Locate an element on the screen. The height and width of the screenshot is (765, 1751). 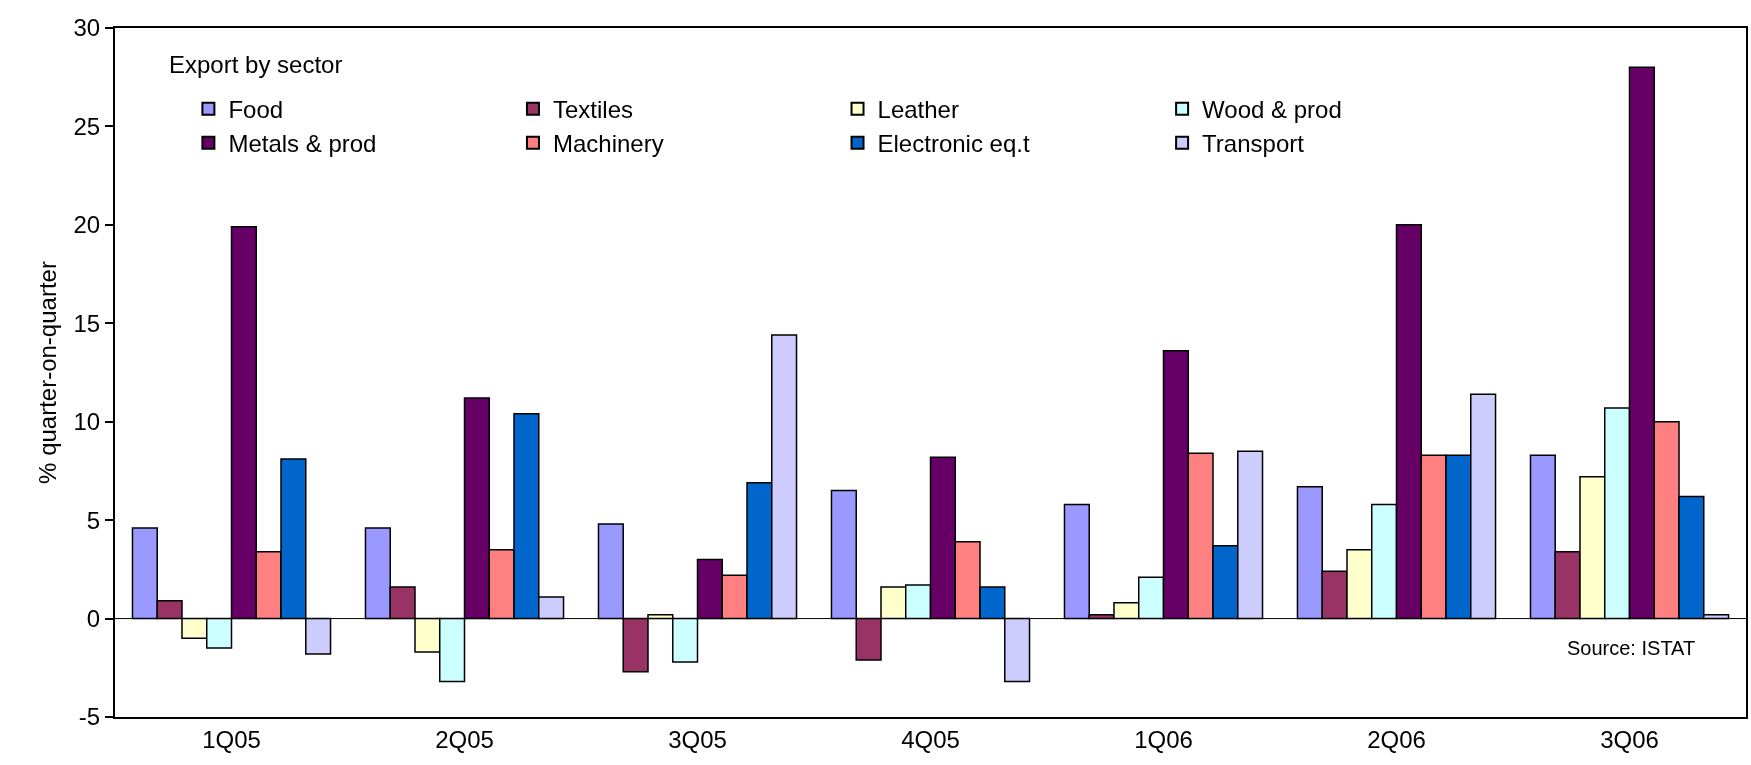
legend-label: Transport is located at coordinates (1253, 144).